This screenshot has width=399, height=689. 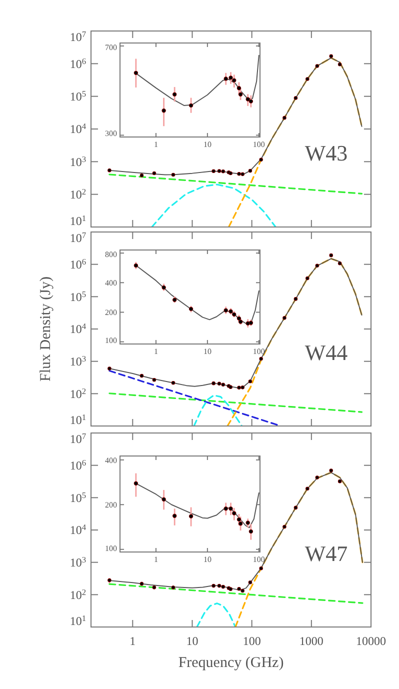 What do you see at coordinates (311, 641) in the screenshot?
I see `x-tick-label: 1000` at bounding box center [311, 641].